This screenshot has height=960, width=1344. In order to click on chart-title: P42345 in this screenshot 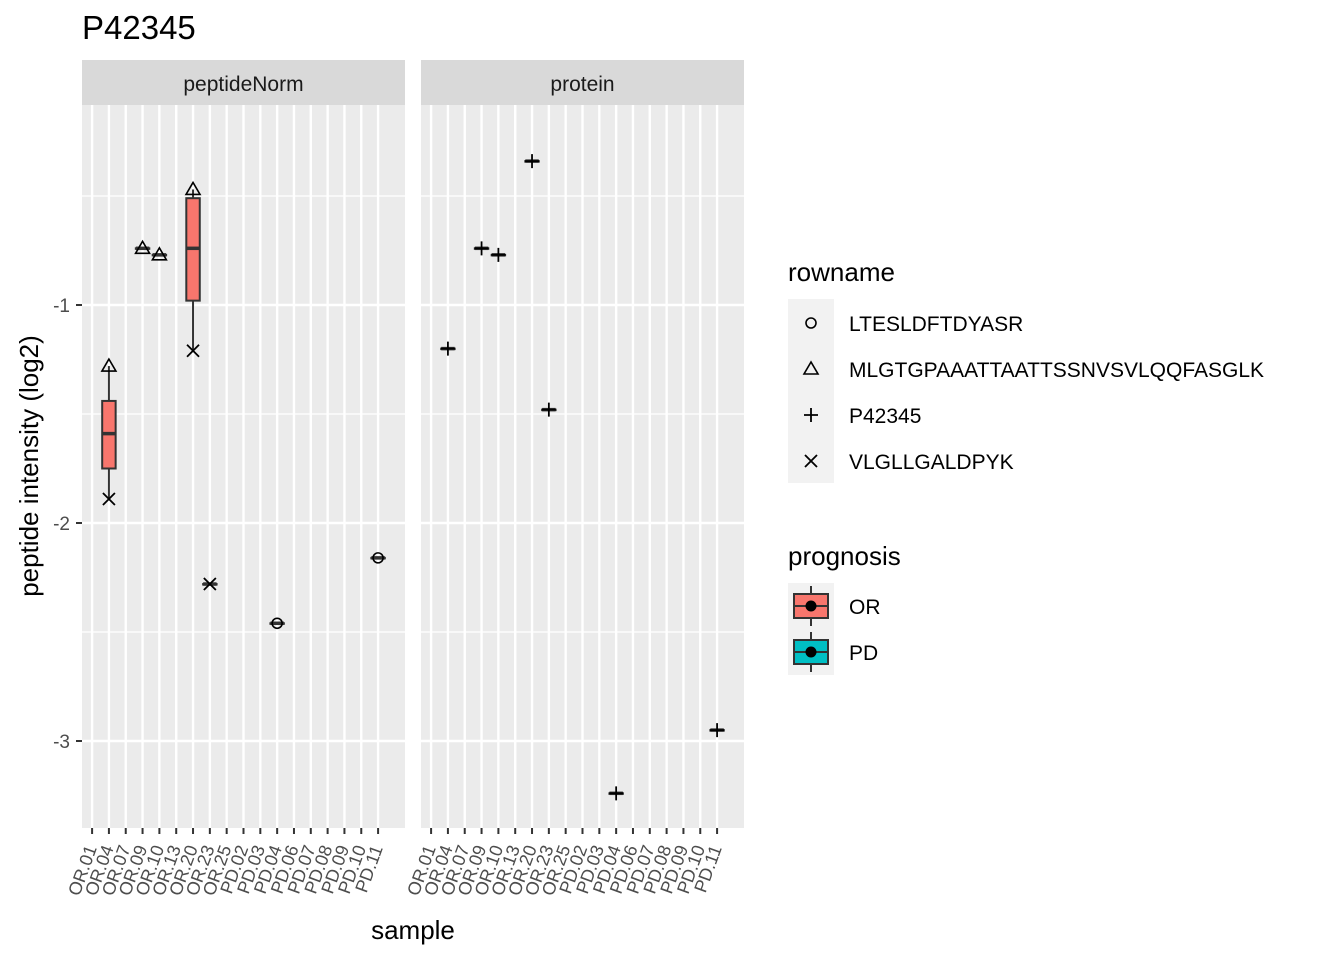, I will do `click(139, 27)`.